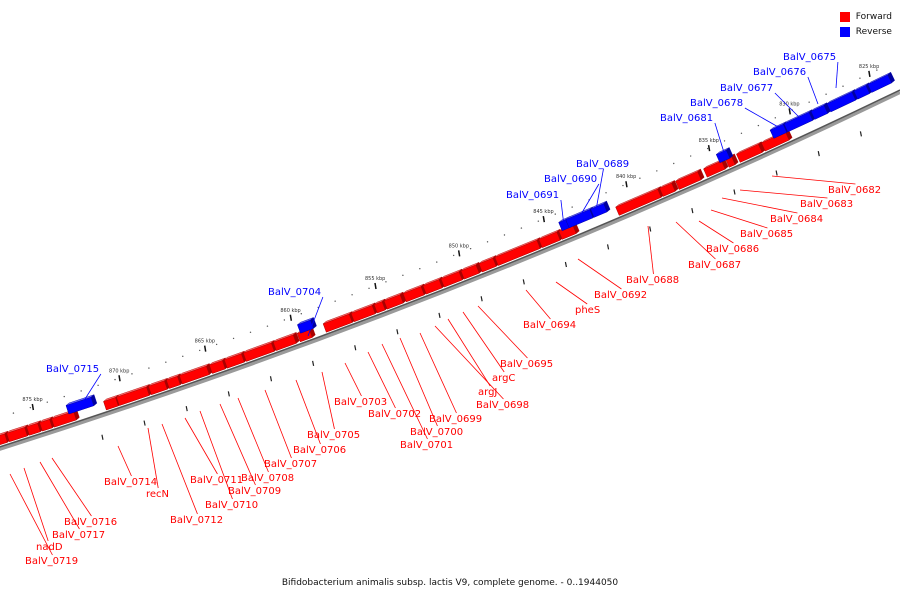  What do you see at coordinates (319, 450) in the screenshot?
I see `gene-label: BalV_0706` at bounding box center [319, 450].